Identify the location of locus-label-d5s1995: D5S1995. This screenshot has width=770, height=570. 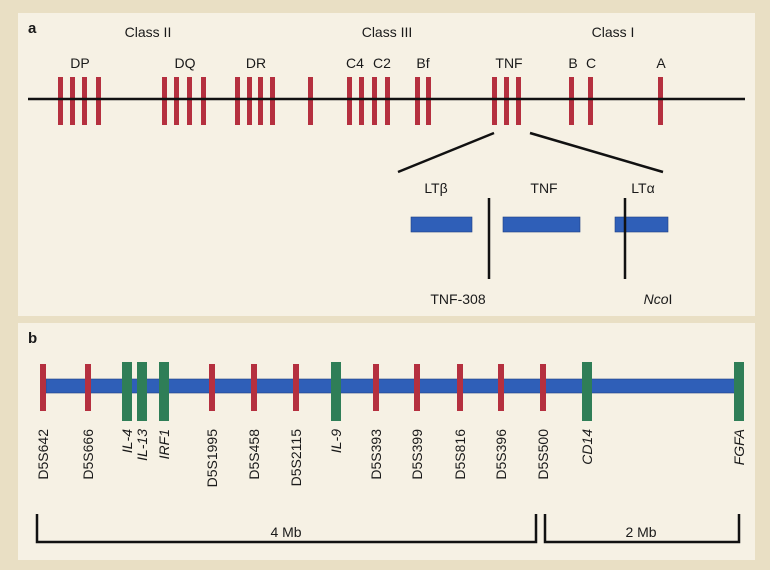
(212, 458).